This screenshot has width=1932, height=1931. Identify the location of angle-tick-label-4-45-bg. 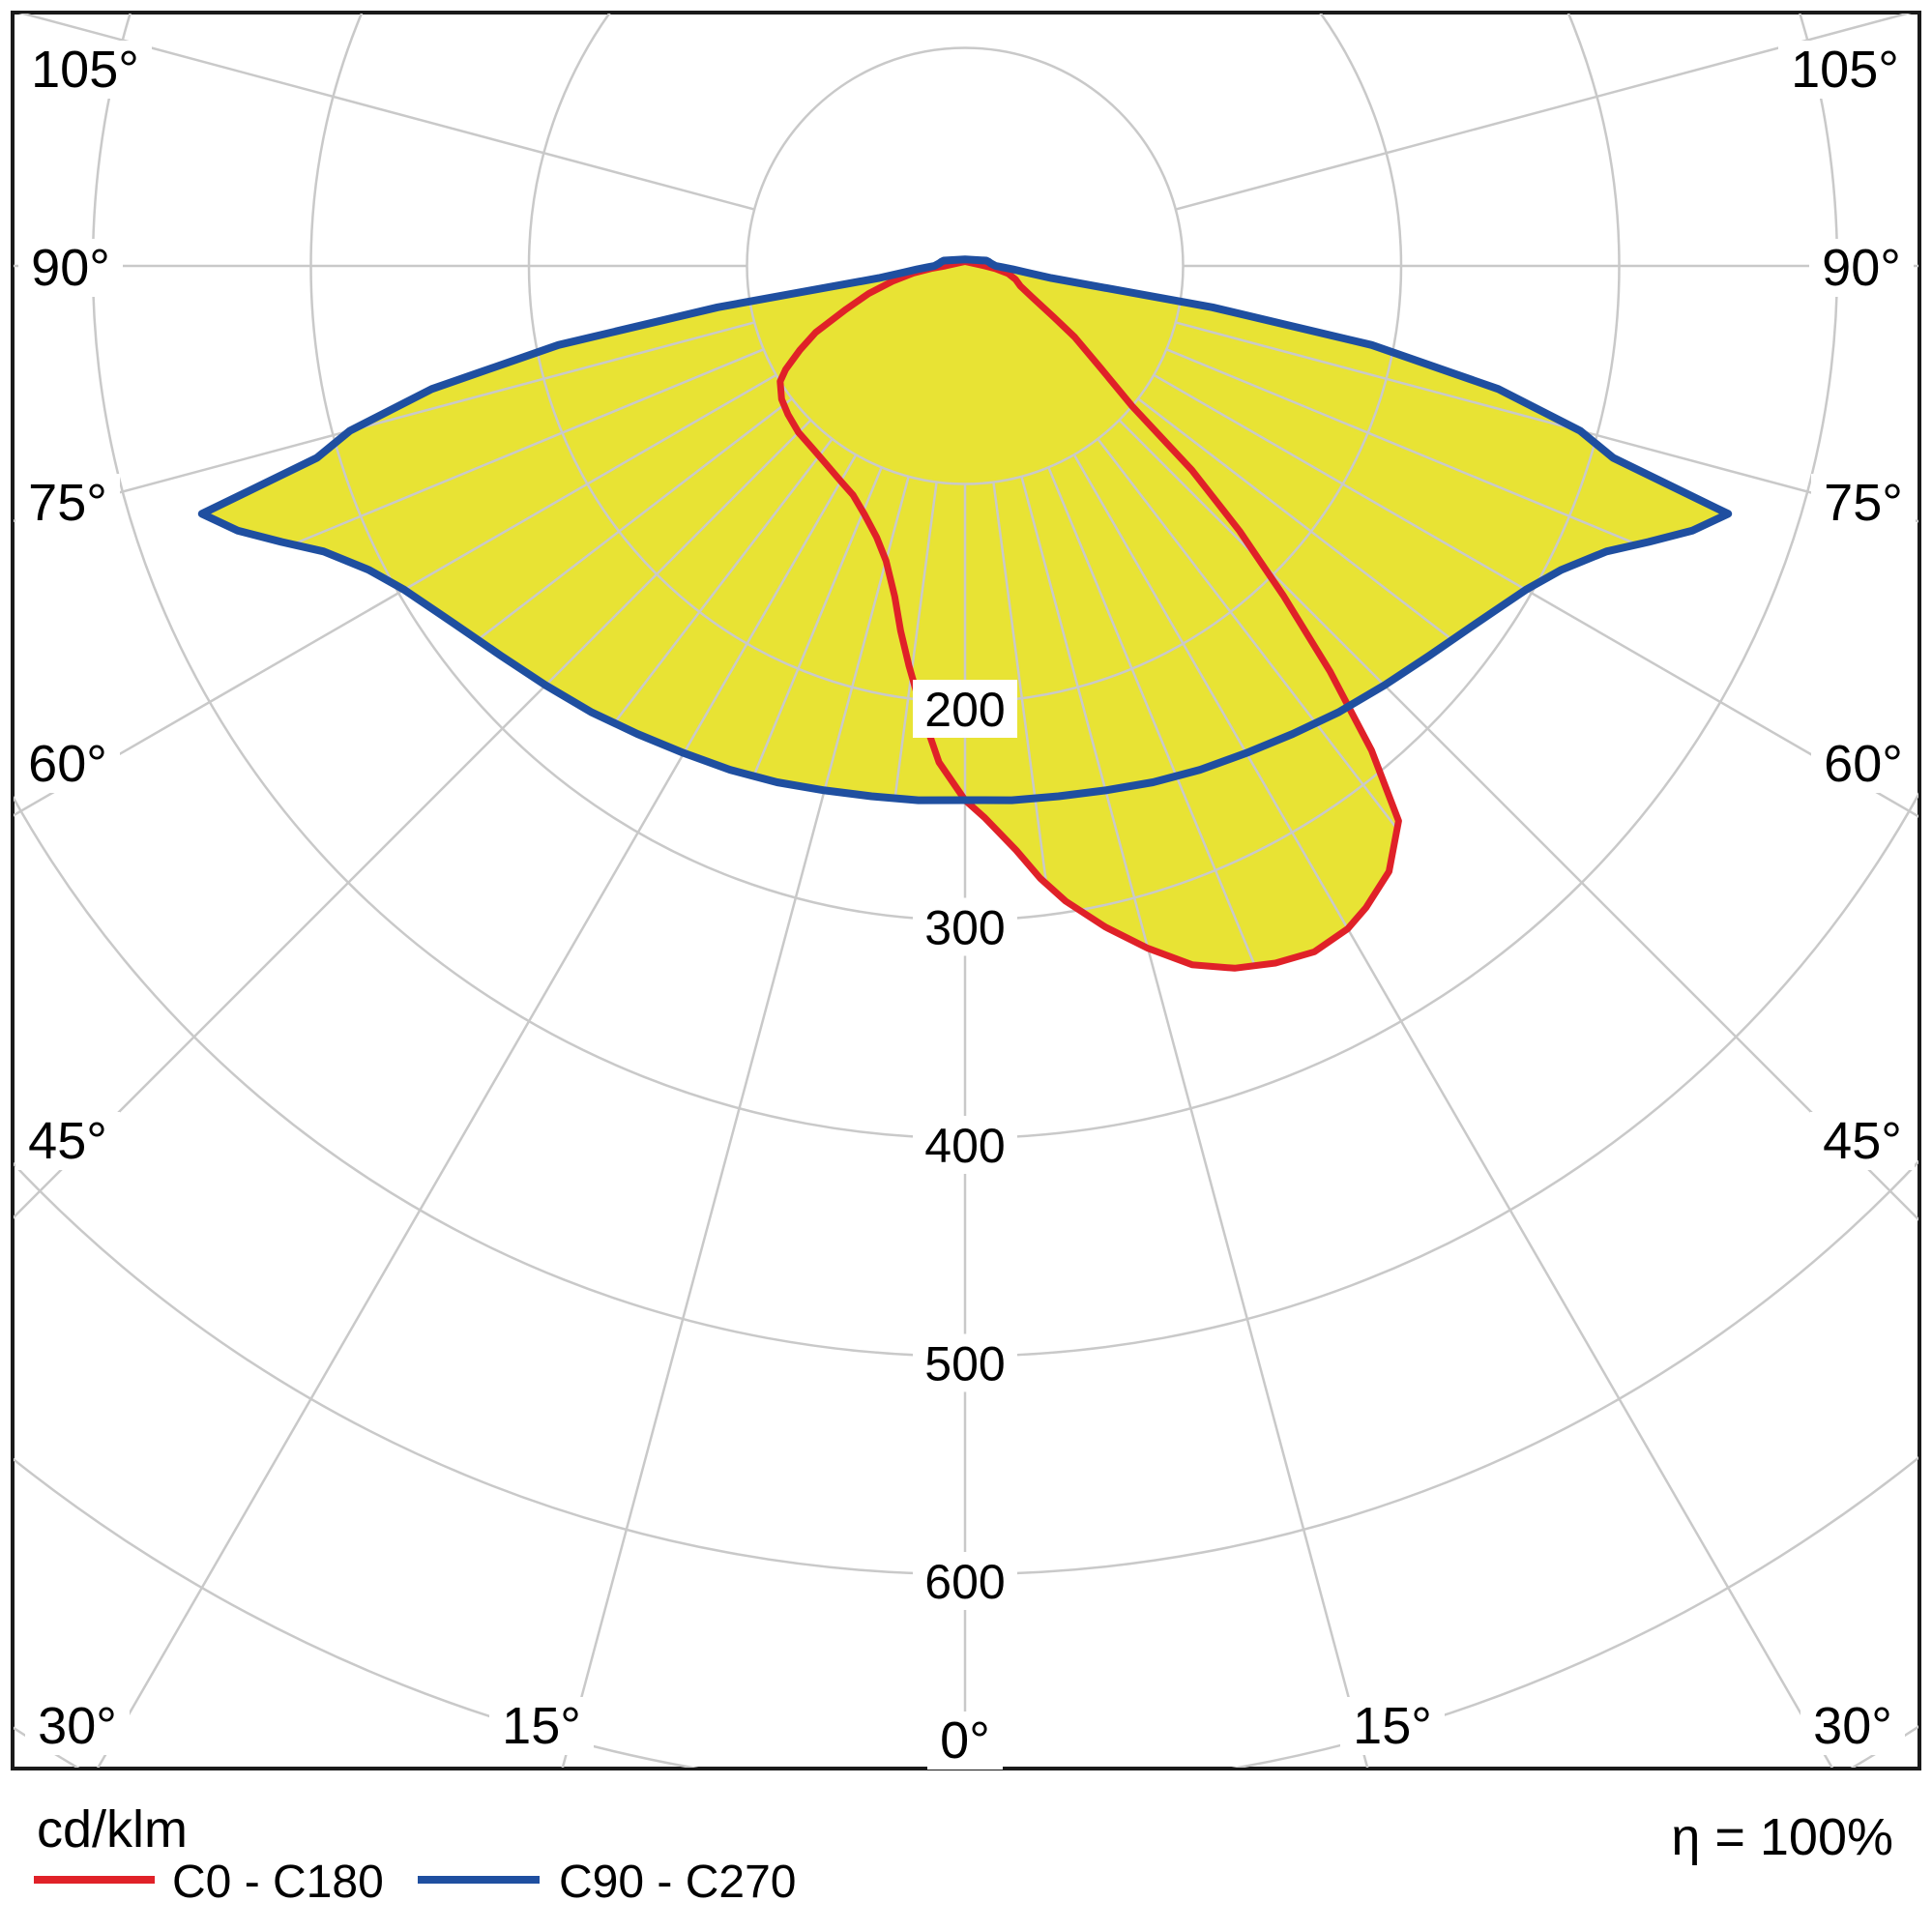
(67, 1141).